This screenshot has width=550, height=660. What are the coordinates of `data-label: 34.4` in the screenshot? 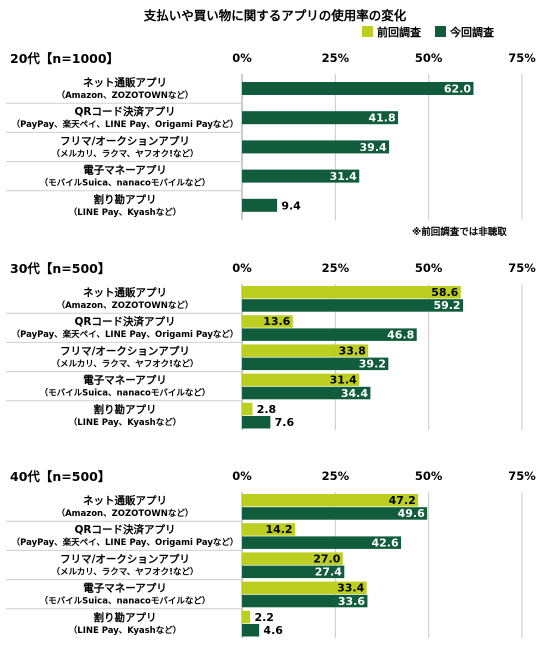 It's located at (354, 393).